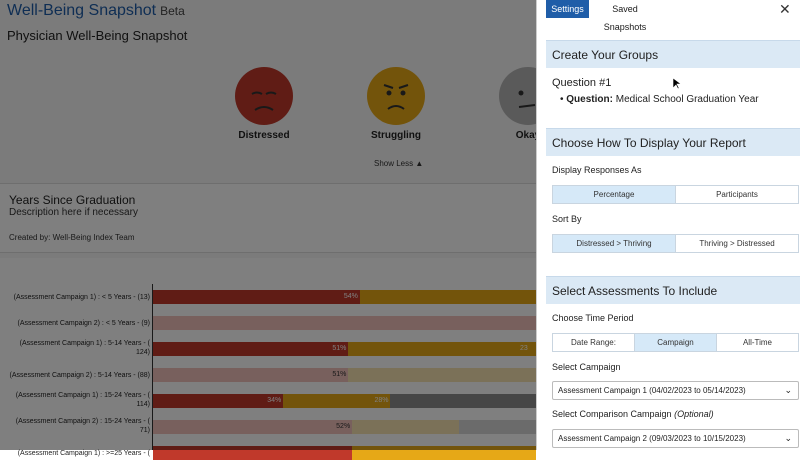 The width and height of the screenshot is (800, 460). I want to click on time-period-toggle: Date Range: Campaign All-Time, so click(675, 342).